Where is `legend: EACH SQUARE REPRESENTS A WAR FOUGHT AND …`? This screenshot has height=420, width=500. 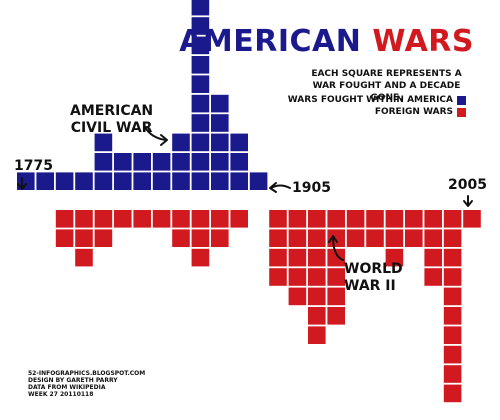
legend: EACH SQUARE REPRESENTS A WAR FOUGHT AND … is located at coordinates (381, 92).